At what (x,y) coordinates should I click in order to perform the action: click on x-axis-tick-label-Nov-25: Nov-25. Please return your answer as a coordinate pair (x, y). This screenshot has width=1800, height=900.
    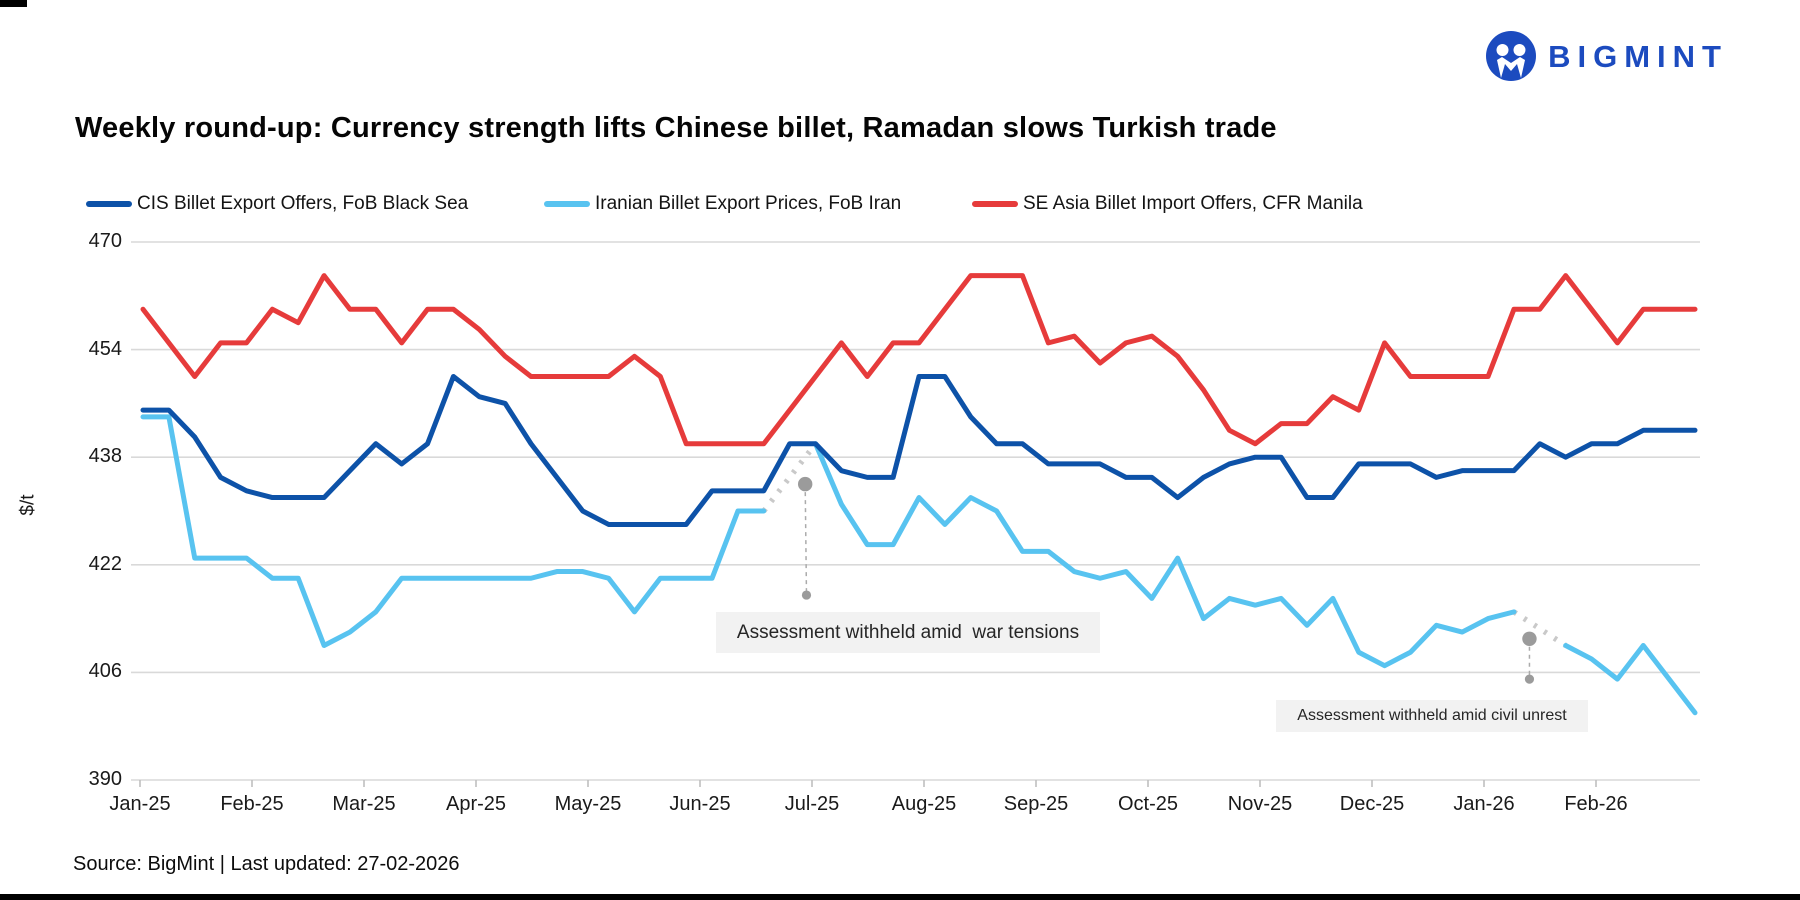
    Looking at the image, I should click on (1260, 804).